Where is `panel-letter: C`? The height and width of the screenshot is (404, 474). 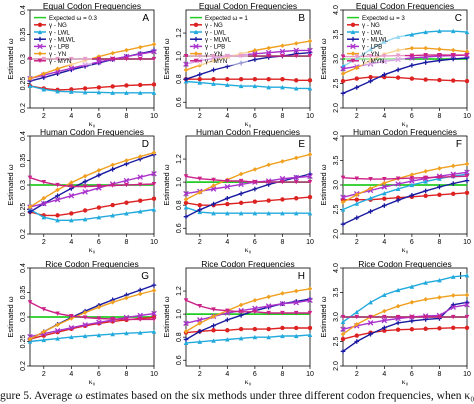 panel-letter: C is located at coordinates (458, 18).